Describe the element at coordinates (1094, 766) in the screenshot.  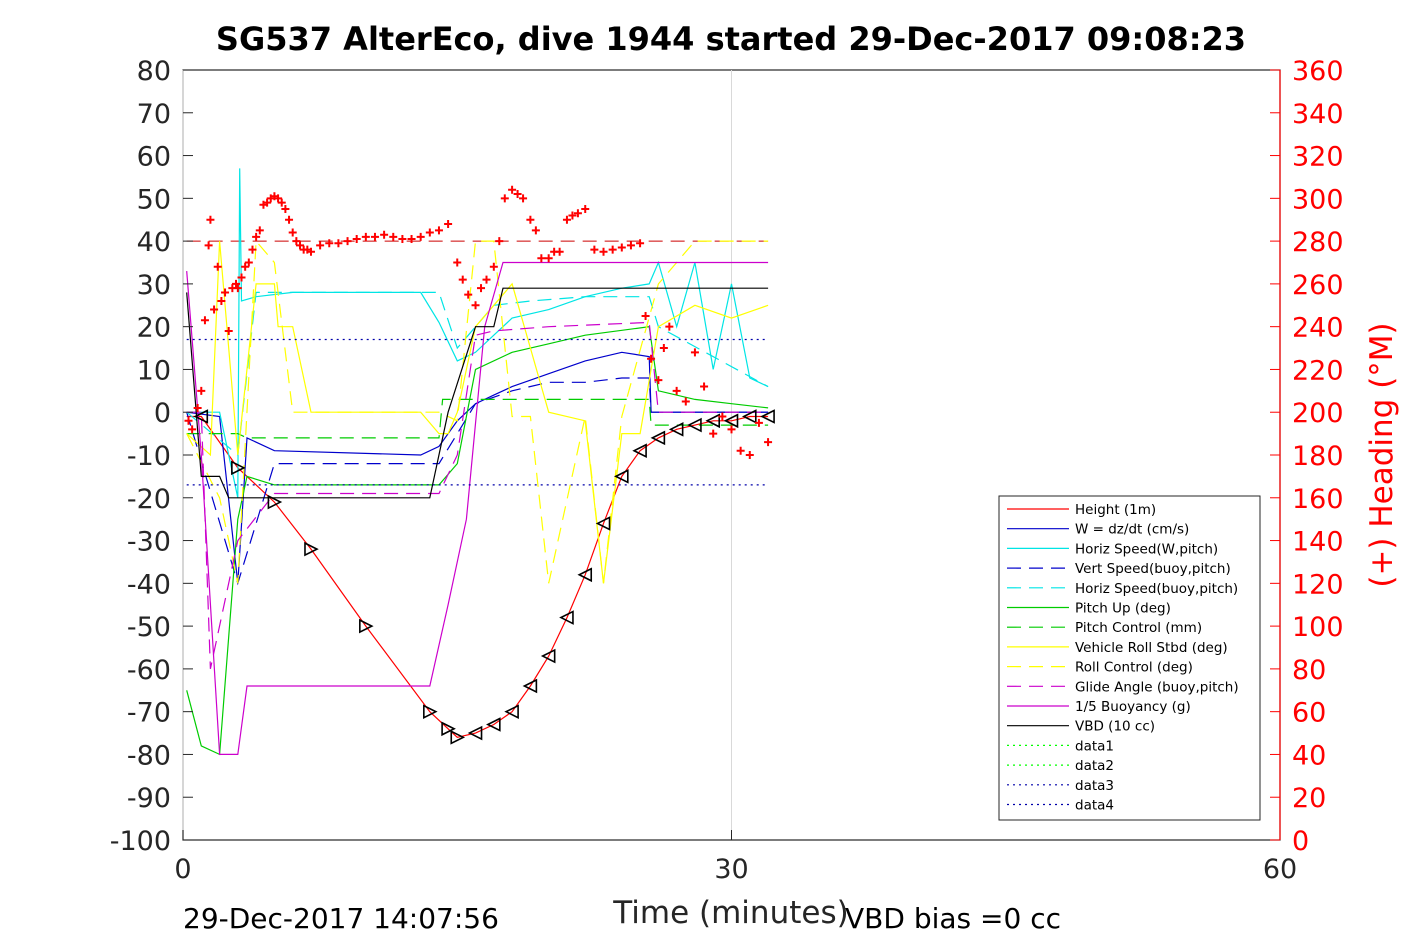
I see `legend-label-13: data2` at that location.